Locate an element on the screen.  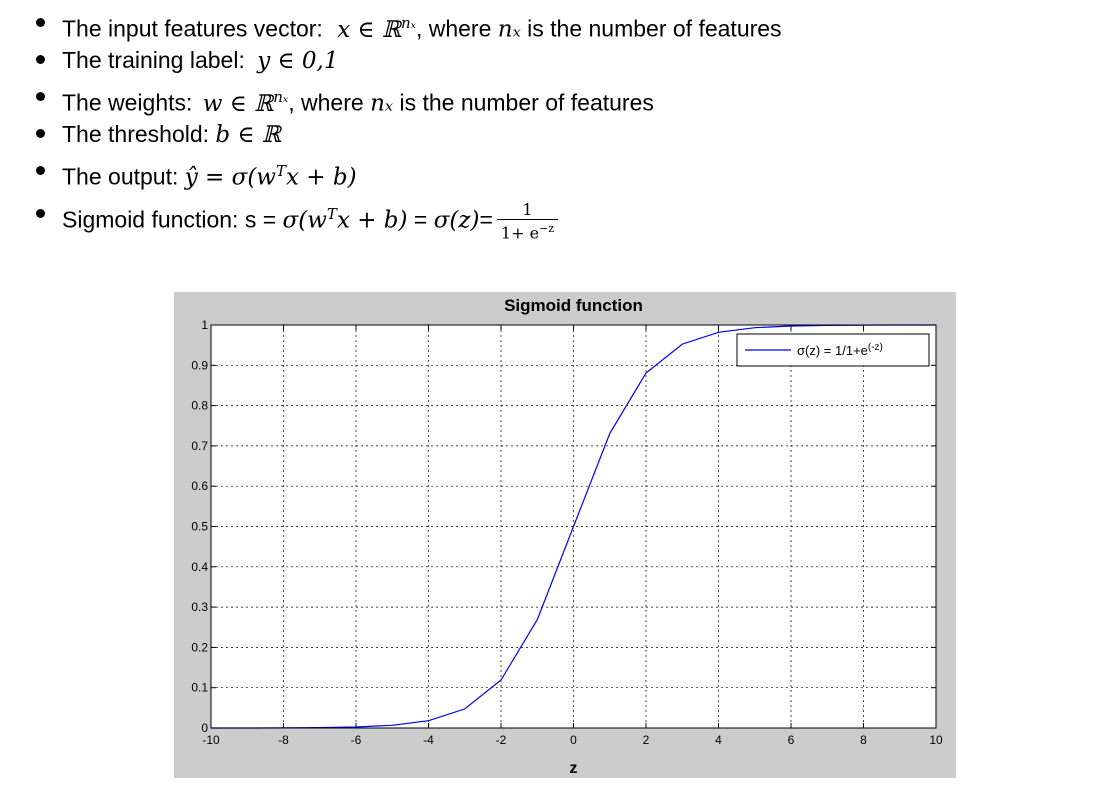
math-expr: x ∈ ℝ is located at coordinates (369, 29).